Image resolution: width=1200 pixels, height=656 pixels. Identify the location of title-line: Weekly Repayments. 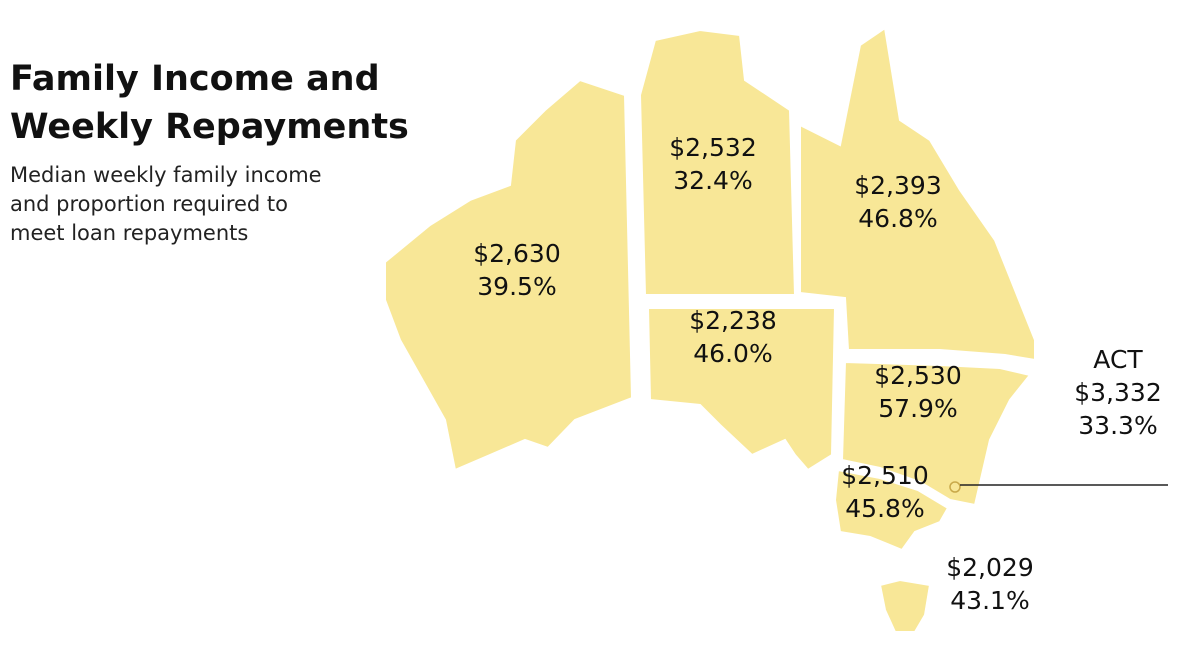
(209, 127).